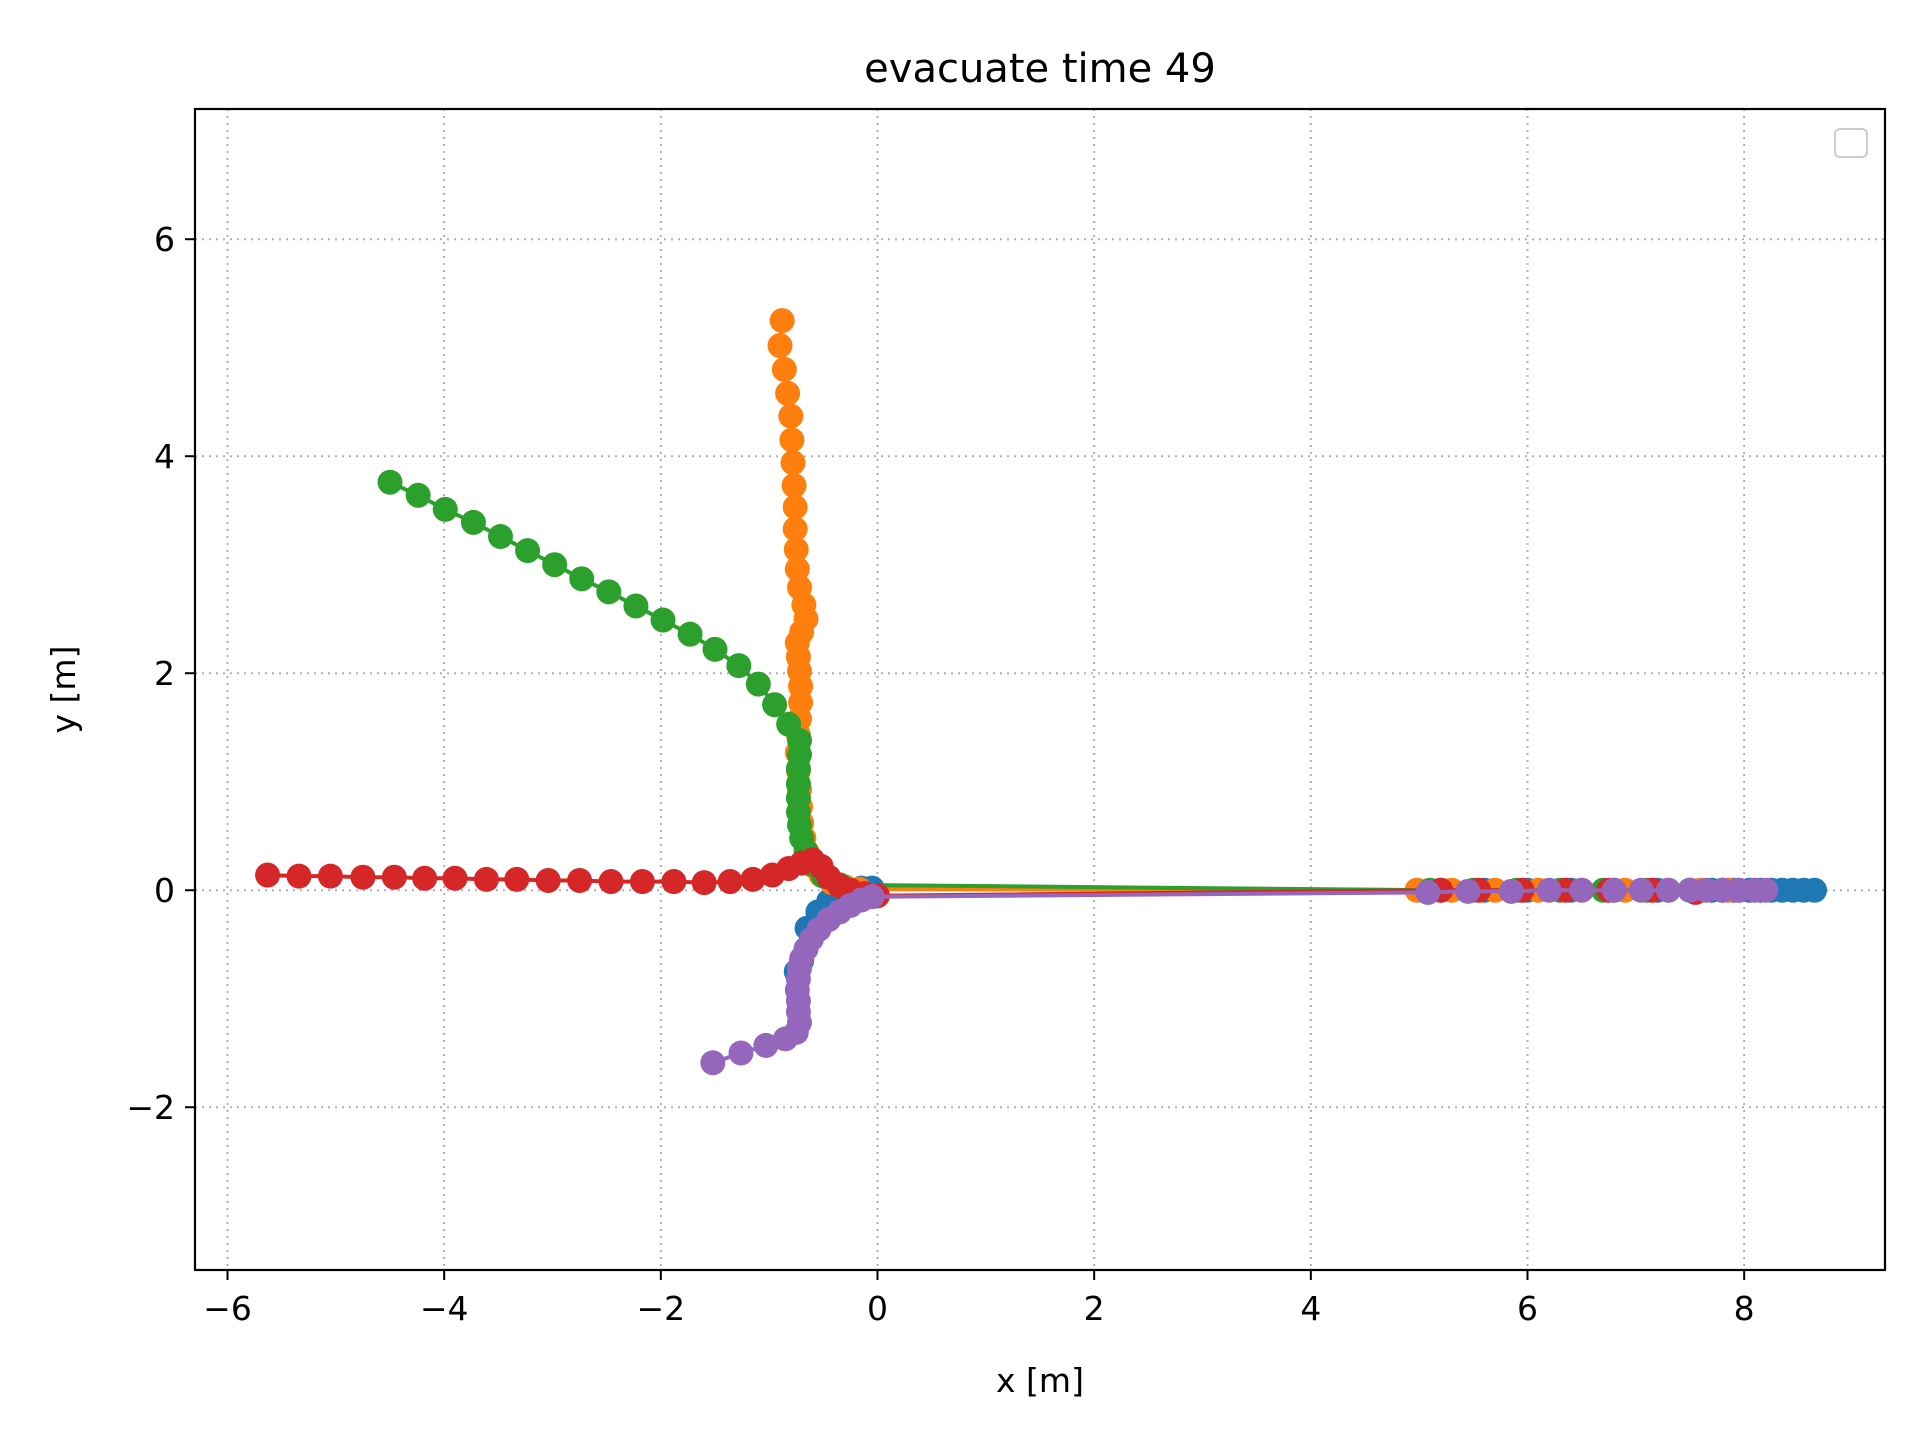  Describe the element at coordinates (63, 690) in the screenshot. I see `y-axis-label: y [m]` at that location.